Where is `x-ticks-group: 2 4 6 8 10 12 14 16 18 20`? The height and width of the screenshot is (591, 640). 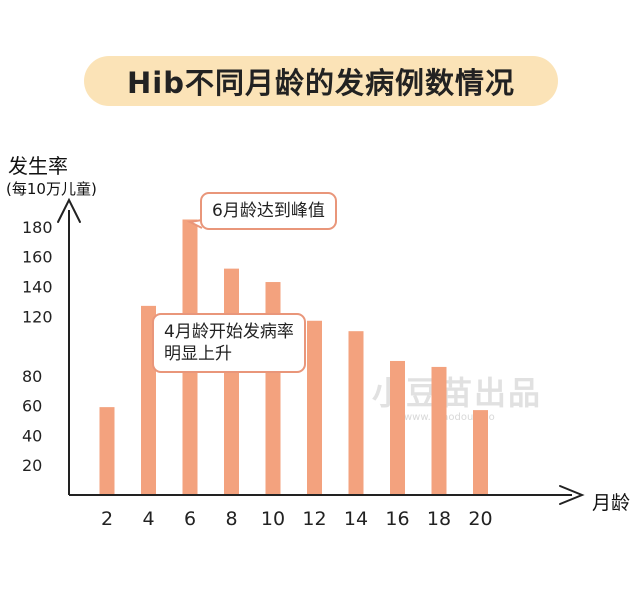 x-ticks-group: 2 4 6 8 10 12 14 16 18 20 is located at coordinates (297, 519).